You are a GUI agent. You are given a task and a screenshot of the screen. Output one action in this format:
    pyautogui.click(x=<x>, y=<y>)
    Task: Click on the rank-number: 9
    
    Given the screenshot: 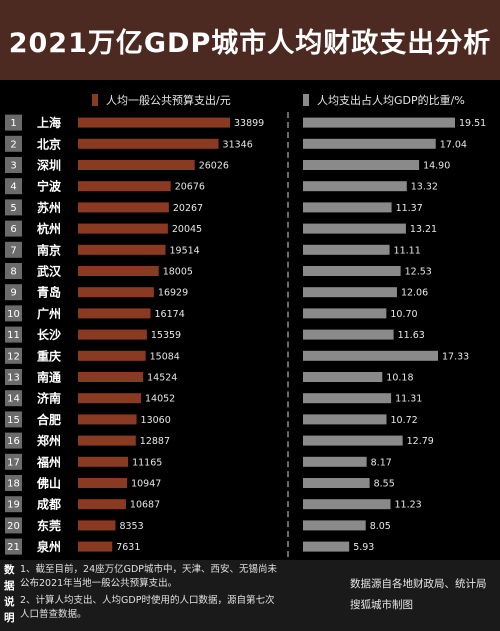 What is the action you would take?
    pyautogui.click(x=13, y=293)
    